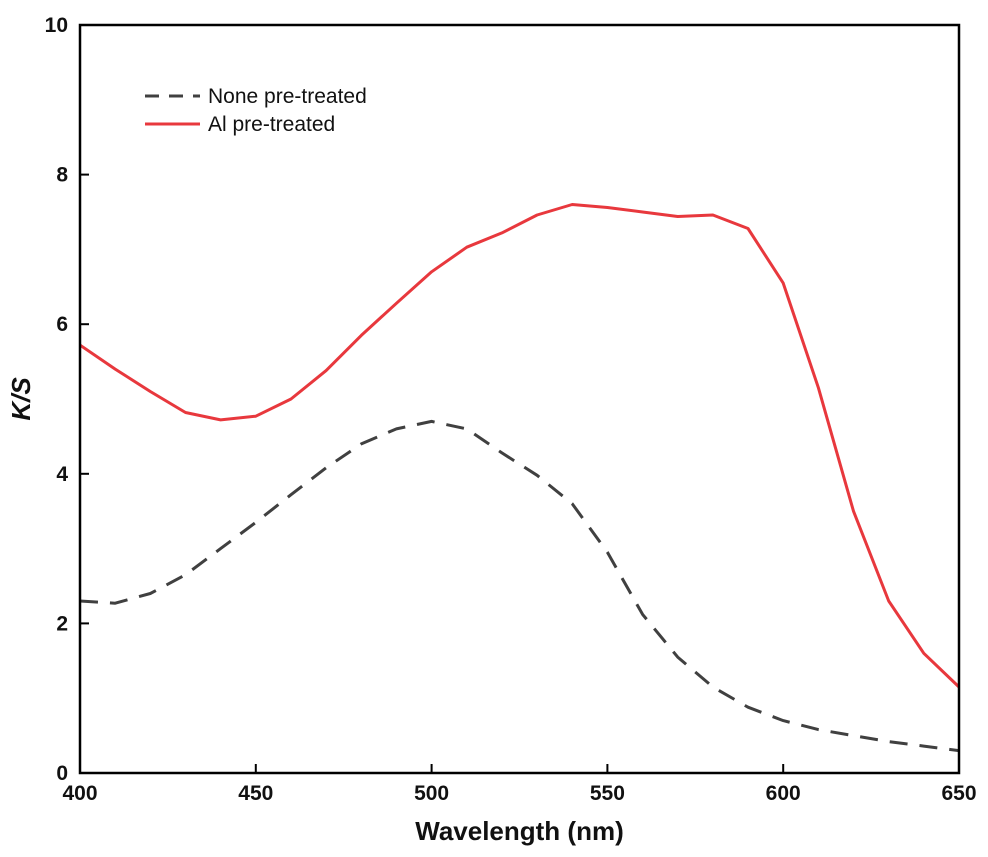 The width and height of the screenshot is (988, 857). Describe the element at coordinates (519, 831) in the screenshot. I see `x-axis-title: Wavelength (nm)` at that location.